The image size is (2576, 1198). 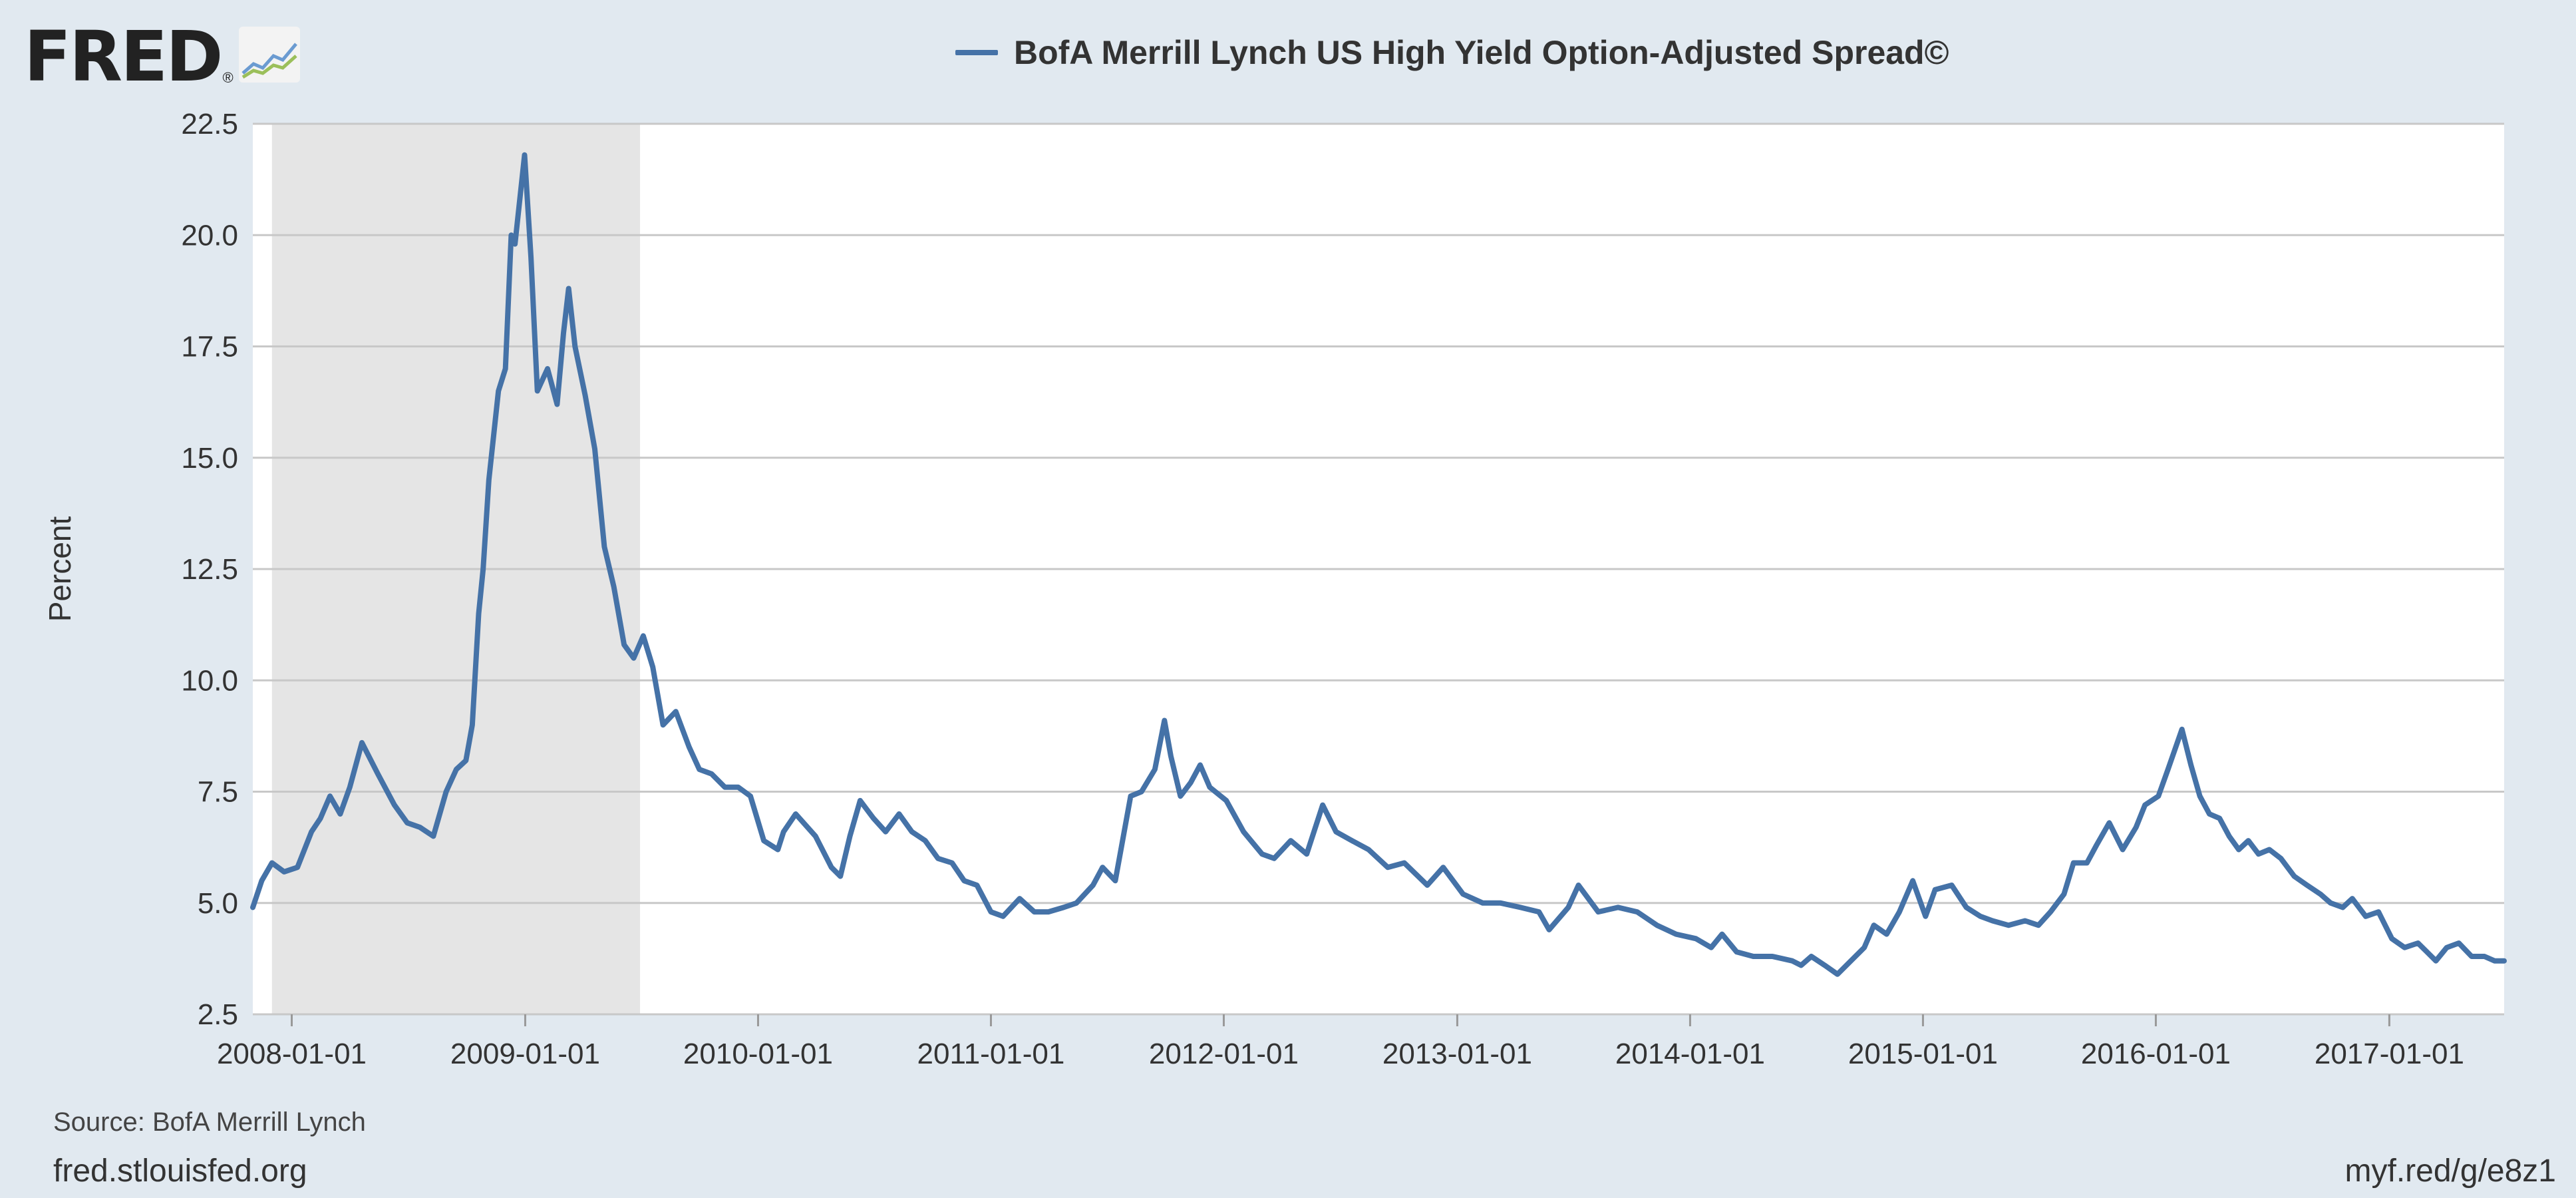 I want to click on x-tick-label: 2017-01-01, so click(x=2389, y=1054).